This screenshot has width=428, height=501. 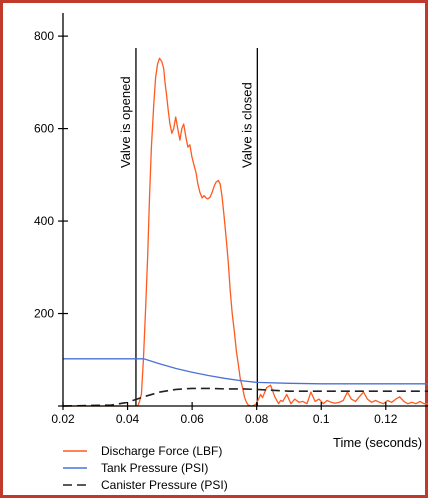 What do you see at coordinates (44, 129) in the screenshot?
I see `y-tick-label: 600` at bounding box center [44, 129].